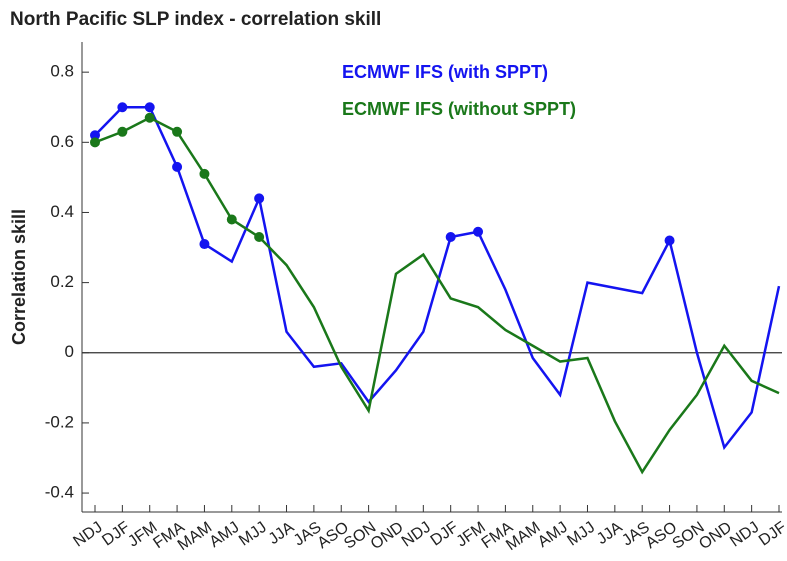 This screenshot has height=561, width=787. I want to click on x-tick-label: DJF, so click(771, 534).